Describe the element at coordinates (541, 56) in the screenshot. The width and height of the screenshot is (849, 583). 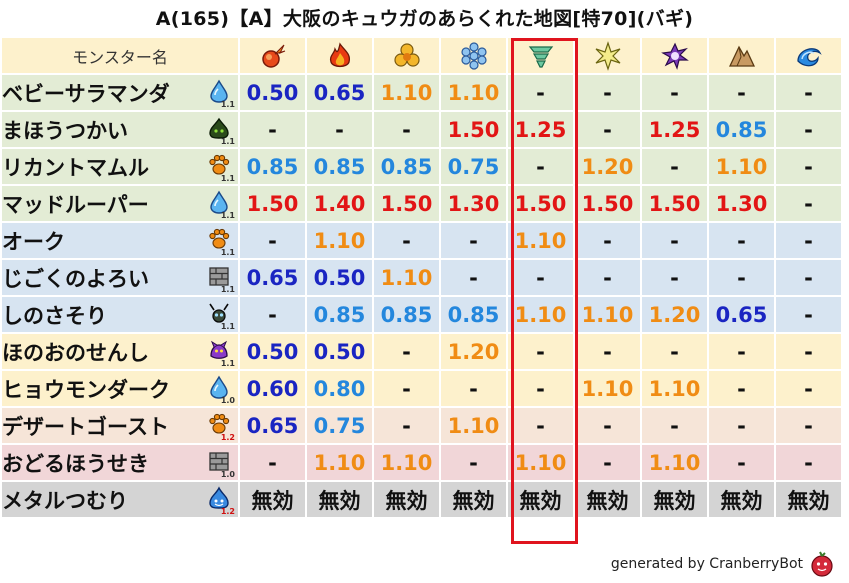
I see `wind-icon` at that location.